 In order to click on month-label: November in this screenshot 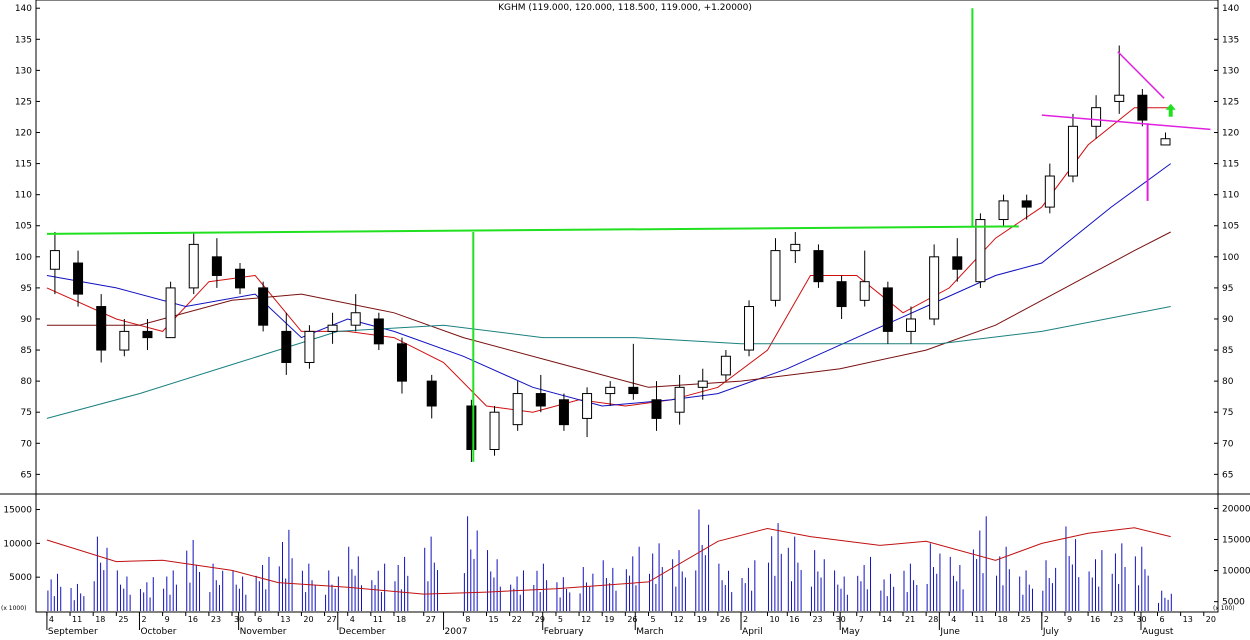, I will do `click(263, 631)`.